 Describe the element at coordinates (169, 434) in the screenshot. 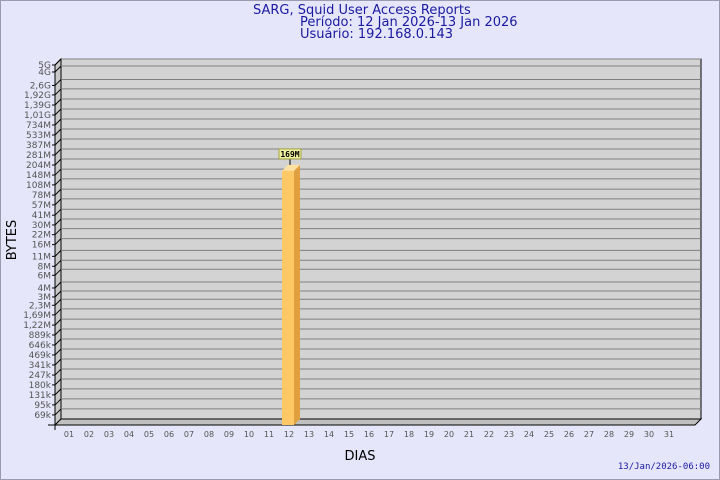

I see `x-tick-label: 06` at that location.